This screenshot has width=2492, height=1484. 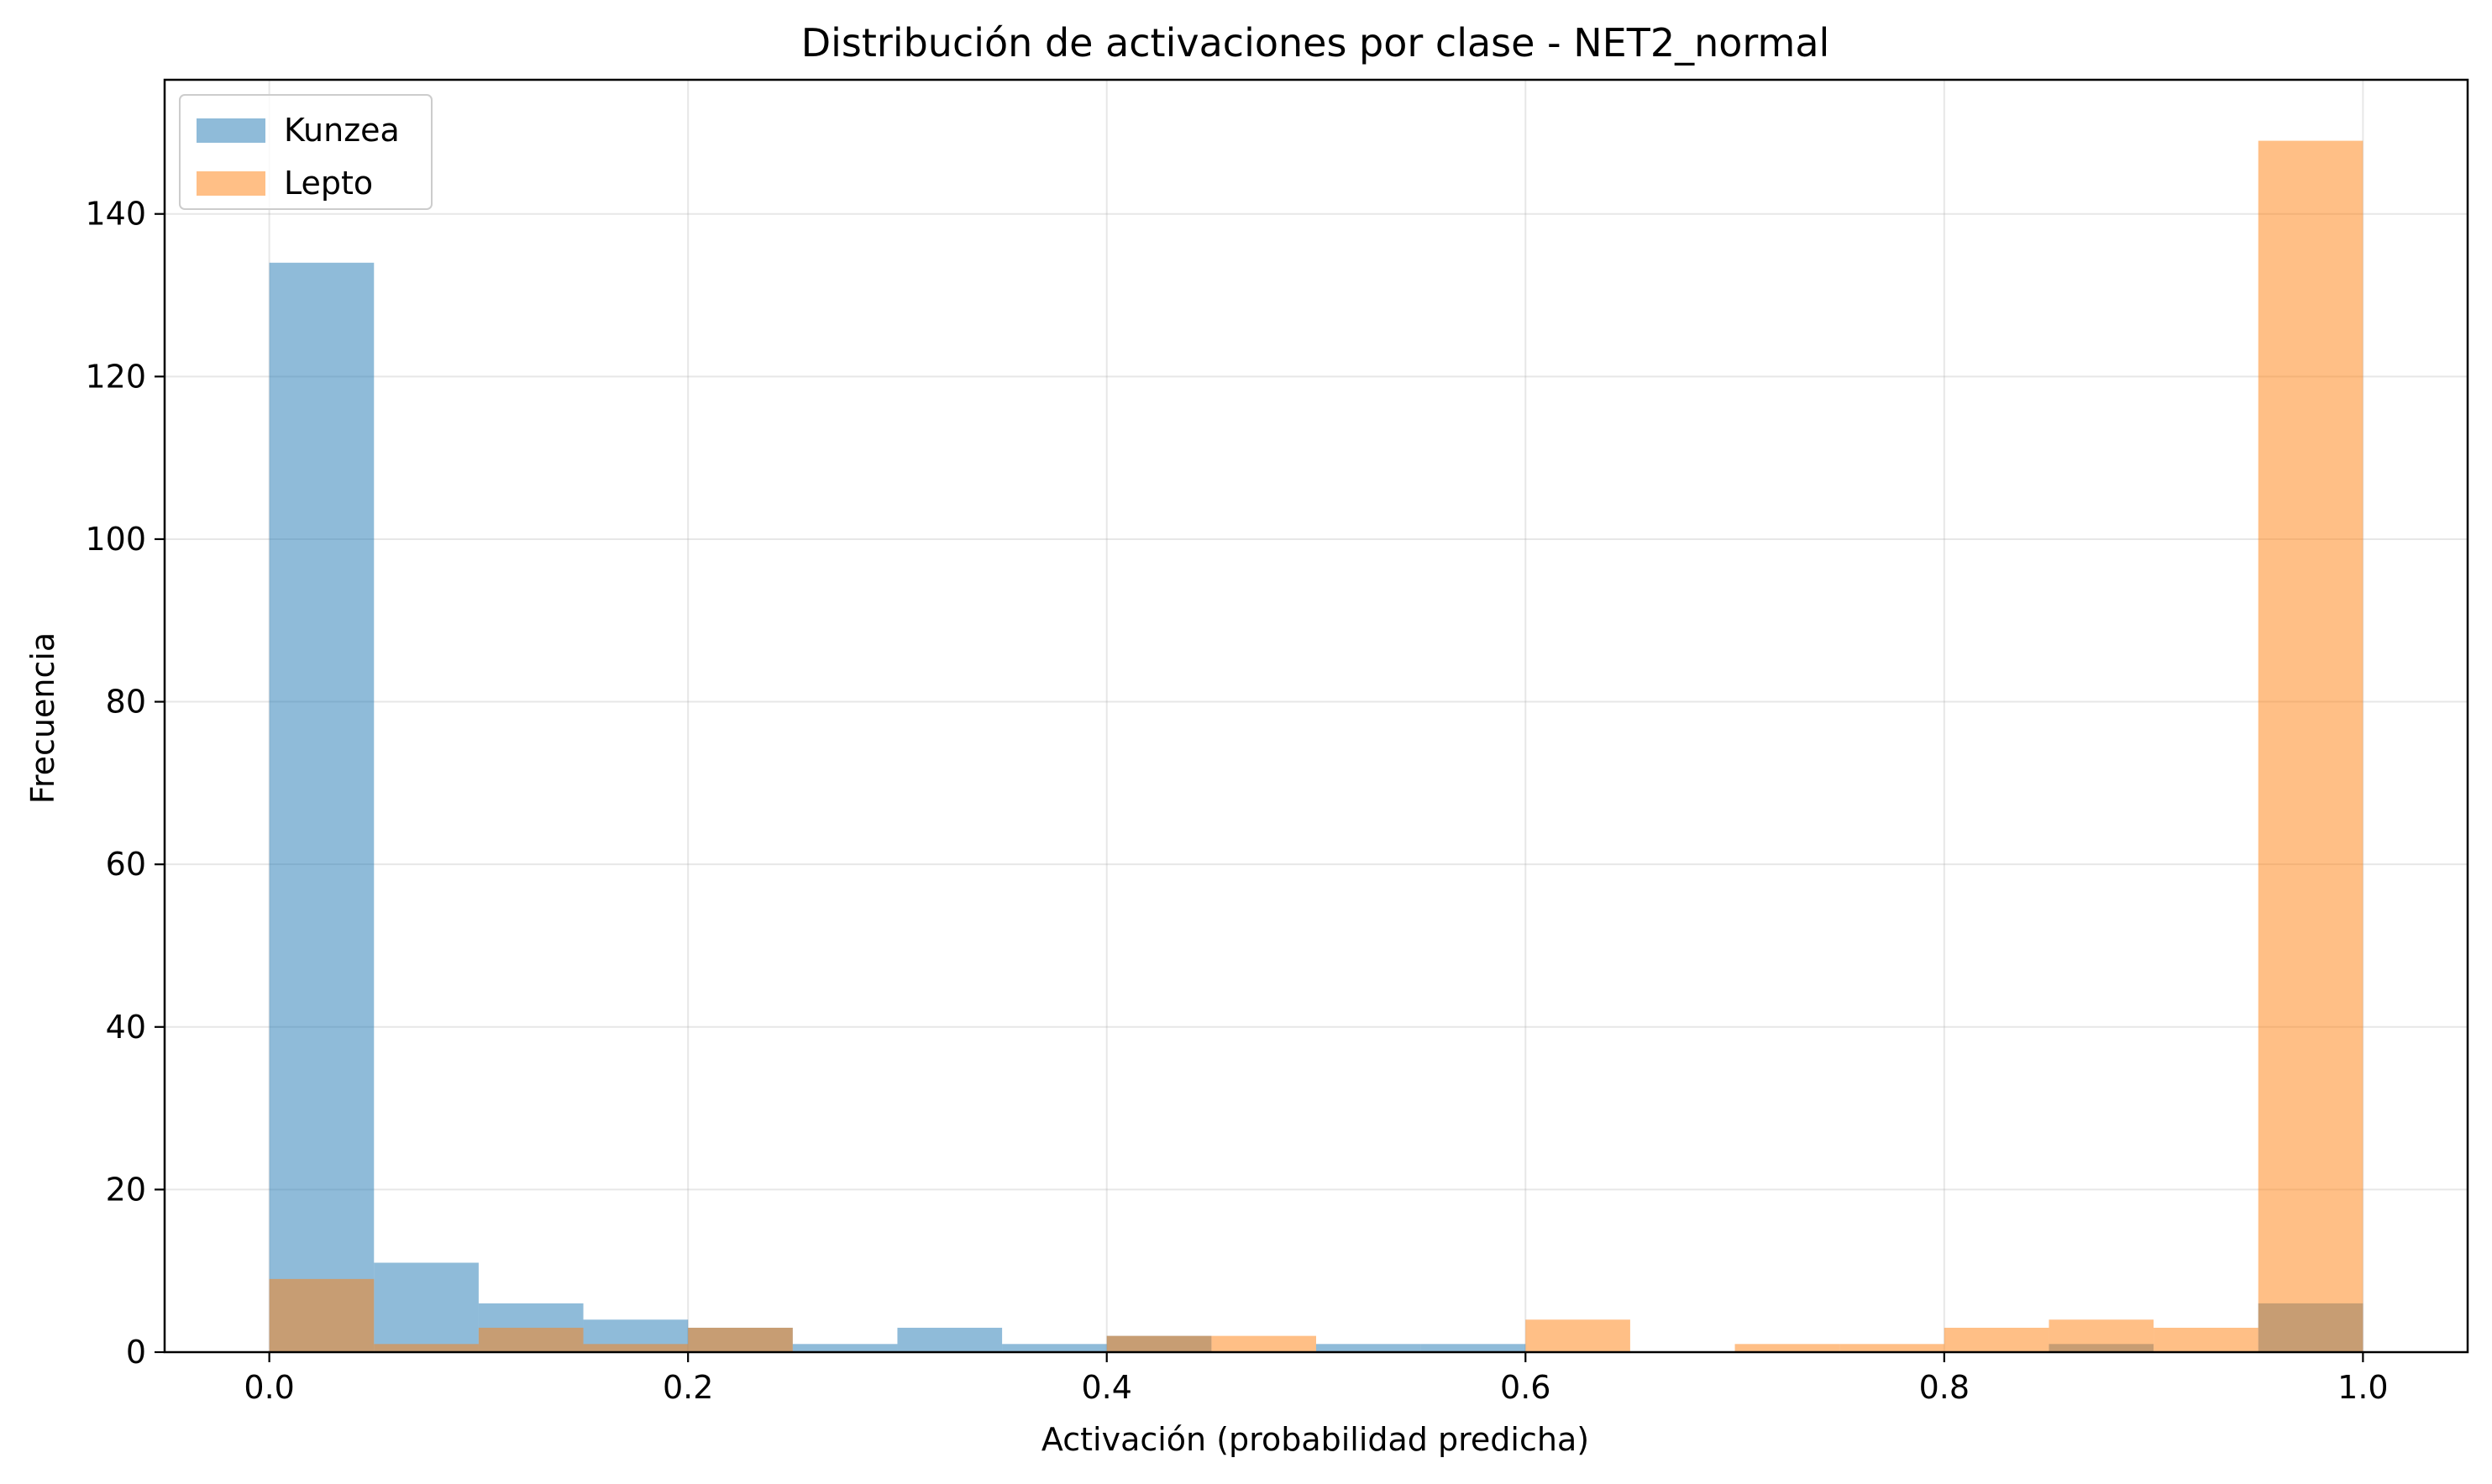 What do you see at coordinates (126, 865) in the screenshot?
I see `y-tick-label: 60` at bounding box center [126, 865].